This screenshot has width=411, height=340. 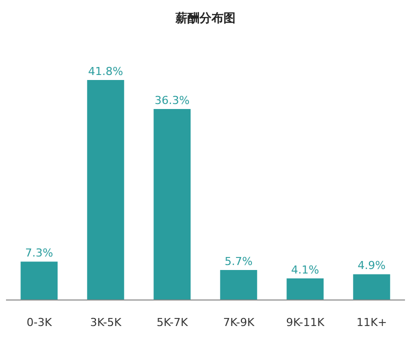 What do you see at coordinates (306, 322) in the screenshot?
I see `x-tick-label: 9K-11K` at bounding box center [306, 322].